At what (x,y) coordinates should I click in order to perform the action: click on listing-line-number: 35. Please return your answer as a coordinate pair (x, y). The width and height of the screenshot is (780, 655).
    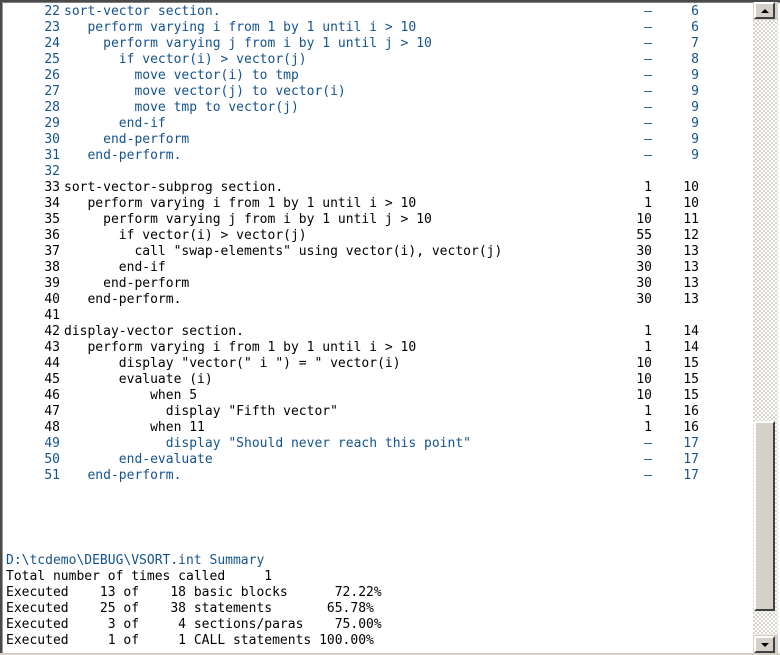
    Looking at the image, I should click on (52, 219).